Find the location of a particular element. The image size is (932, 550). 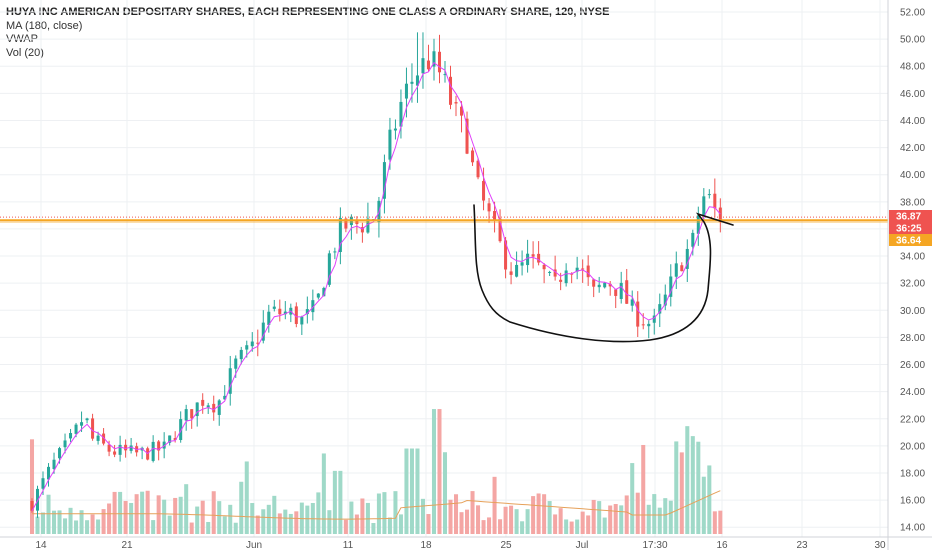

x-tick-label: 18 is located at coordinates (426, 545).